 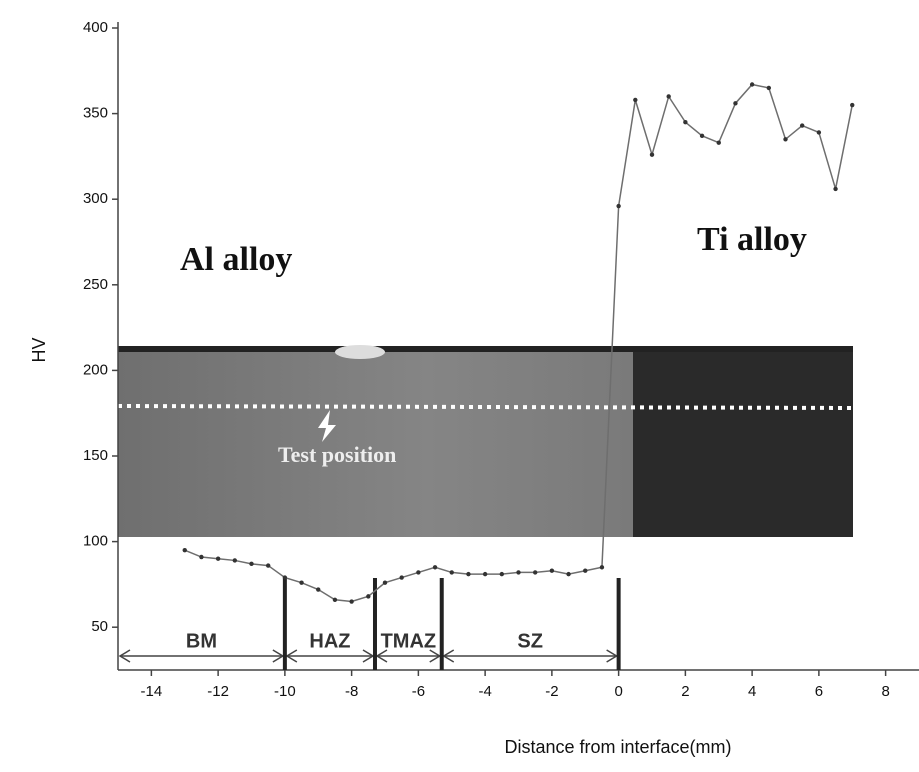 I want to click on y-axis-label: HV, so click(x=39, y=349).